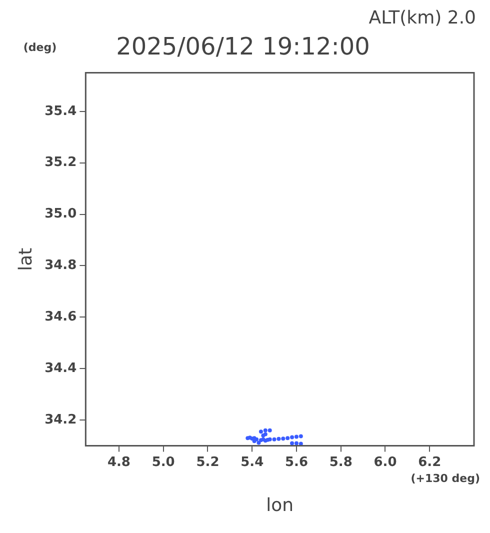 The width and height of the screenshot is (490, 533). What do you see at coordinates (163, 462) in the screenshot?
I see `x-tick-label: 5.0` at bounding box center [163, 462].